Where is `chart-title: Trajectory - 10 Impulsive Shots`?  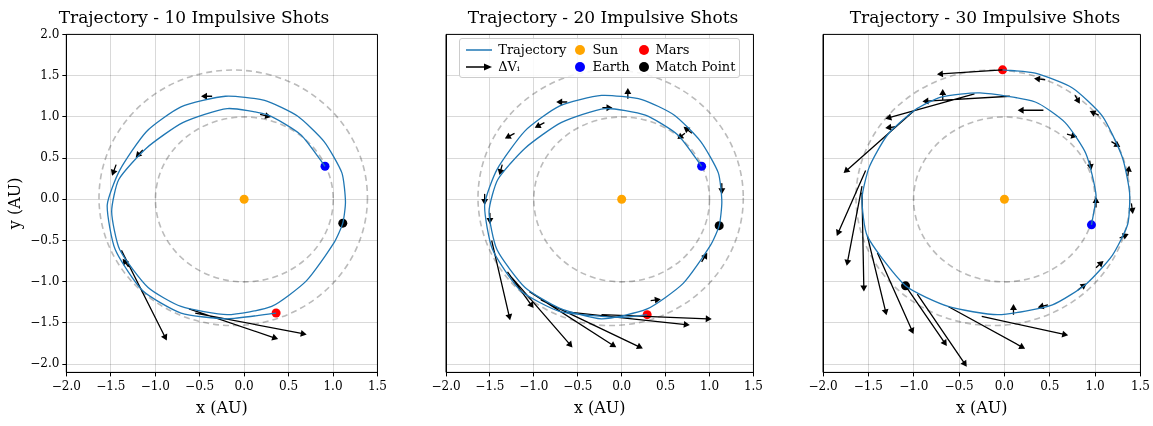 chart-title: Trajectory - 10 Impulsive Shots is located at coordinates (194, 16).